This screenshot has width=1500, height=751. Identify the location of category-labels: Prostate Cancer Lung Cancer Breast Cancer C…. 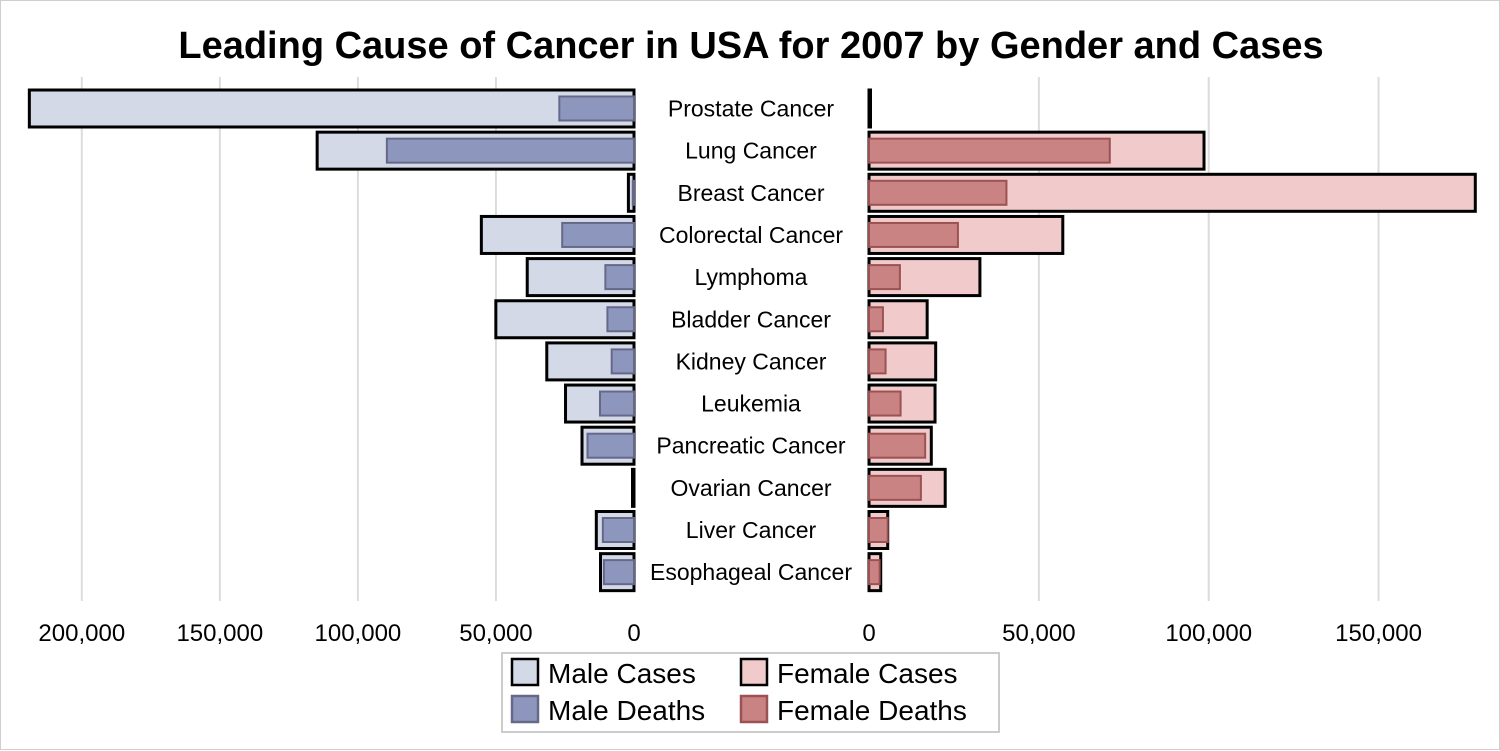
(751, 341).